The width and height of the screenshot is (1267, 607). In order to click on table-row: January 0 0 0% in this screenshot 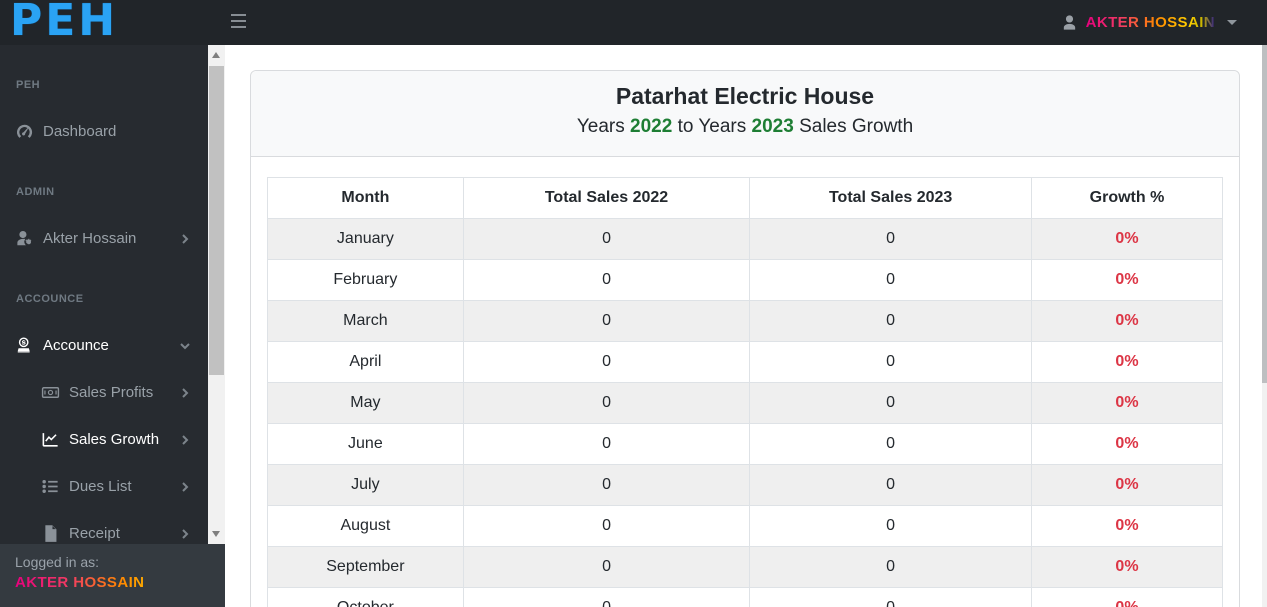, I will do `click(745, 239)`.